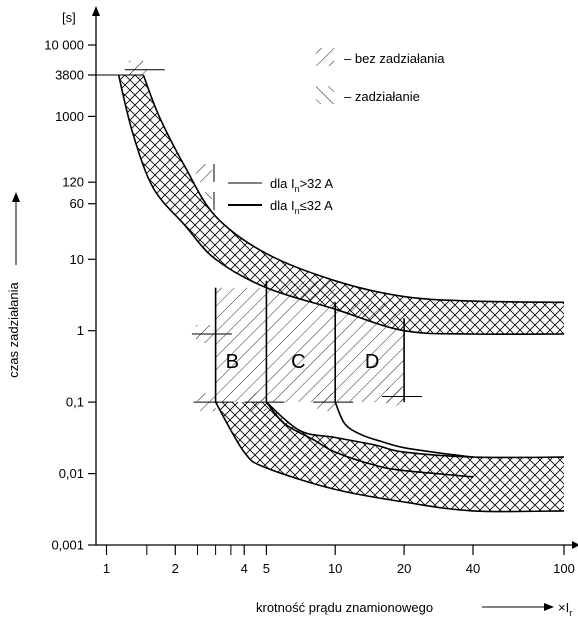 The image size is (578, 629). Describe the element at coordinates (404, 429) in the screenshot. I see `zone-d-lower-curve` at that location.